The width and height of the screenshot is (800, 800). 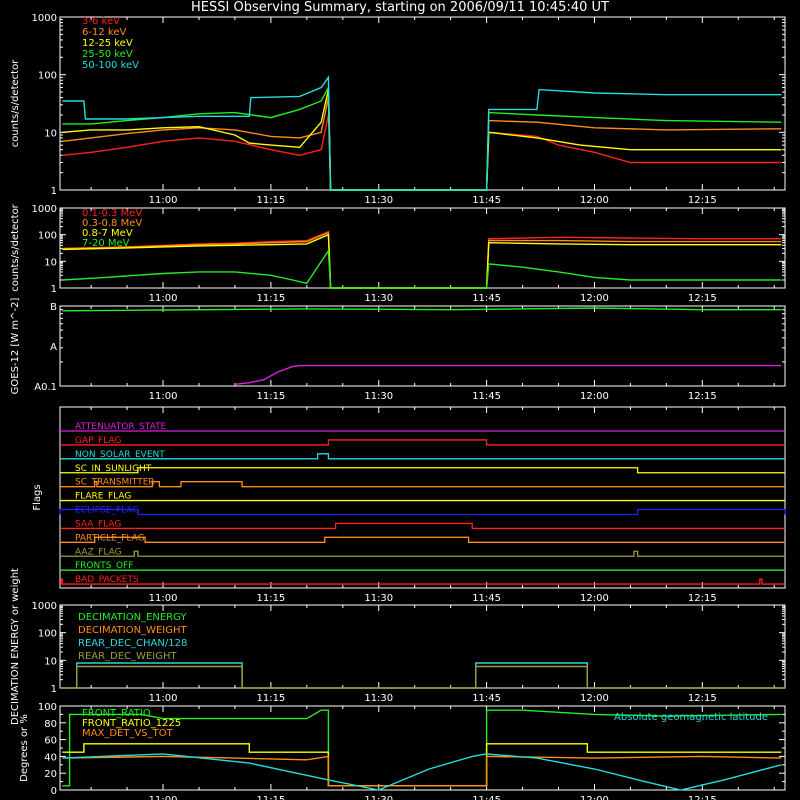 I want to click on flag-particle_flag: PARTICLE_FLAG, so click(x=422, y=538).